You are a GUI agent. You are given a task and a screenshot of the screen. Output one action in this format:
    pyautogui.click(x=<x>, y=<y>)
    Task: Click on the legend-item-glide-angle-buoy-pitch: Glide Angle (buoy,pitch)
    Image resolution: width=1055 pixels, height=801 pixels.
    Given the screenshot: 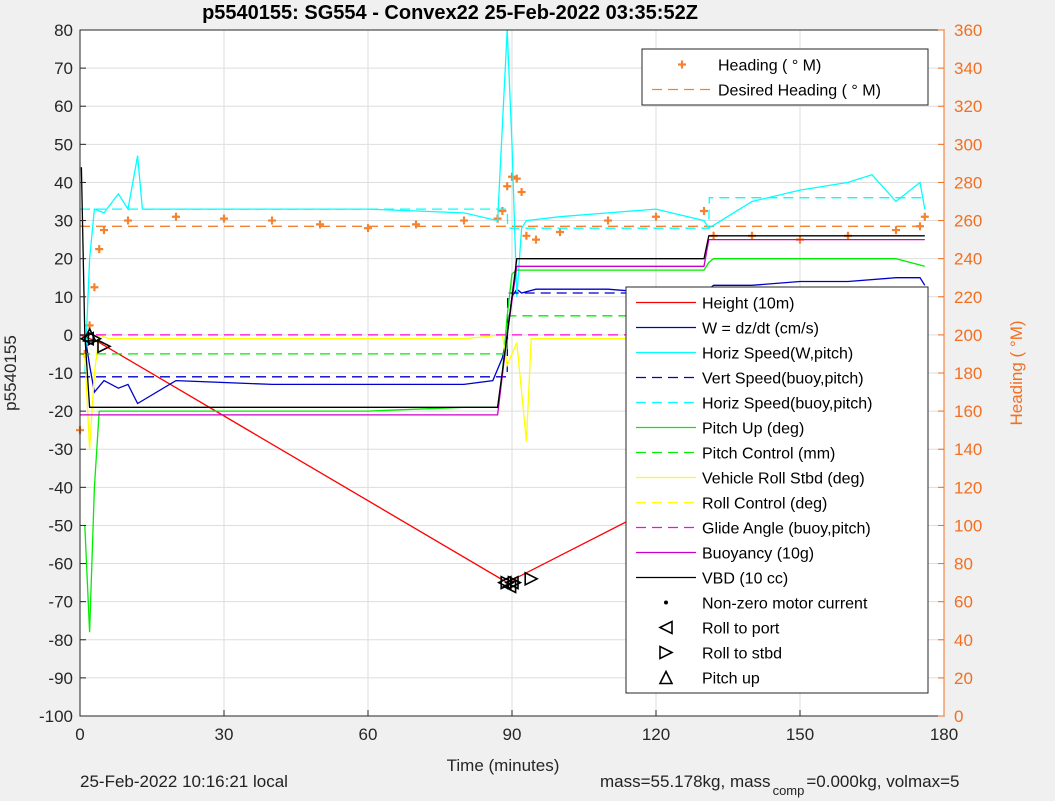 What is the action you would take?
    pyautogui.click(x=753, y=529)
    